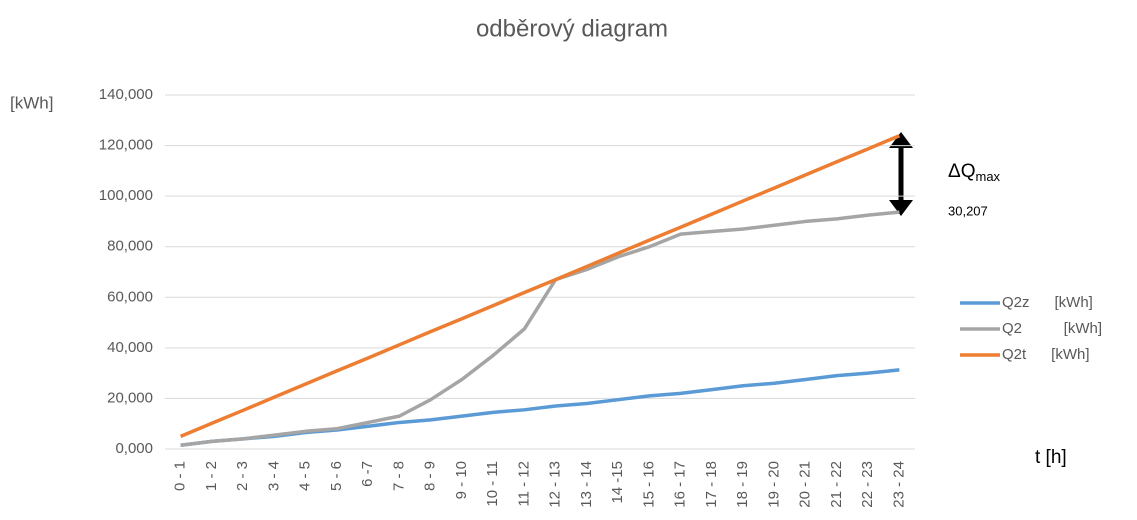 Image resolution: width=1137 pixels, height=520 pixels. Describe the element at coordinates (711, 484) in the screenshot. I see `x-tick-label: 17 - 18` at that location.